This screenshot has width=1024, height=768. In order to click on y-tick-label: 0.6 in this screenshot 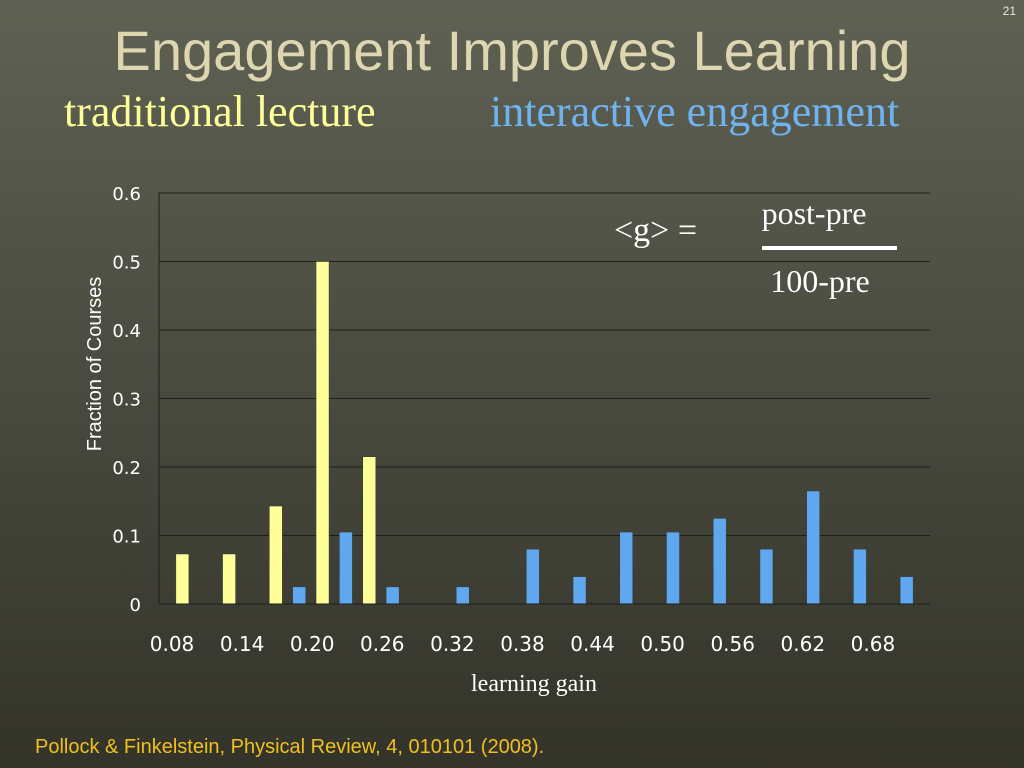, I will do `click(126, 194)`.